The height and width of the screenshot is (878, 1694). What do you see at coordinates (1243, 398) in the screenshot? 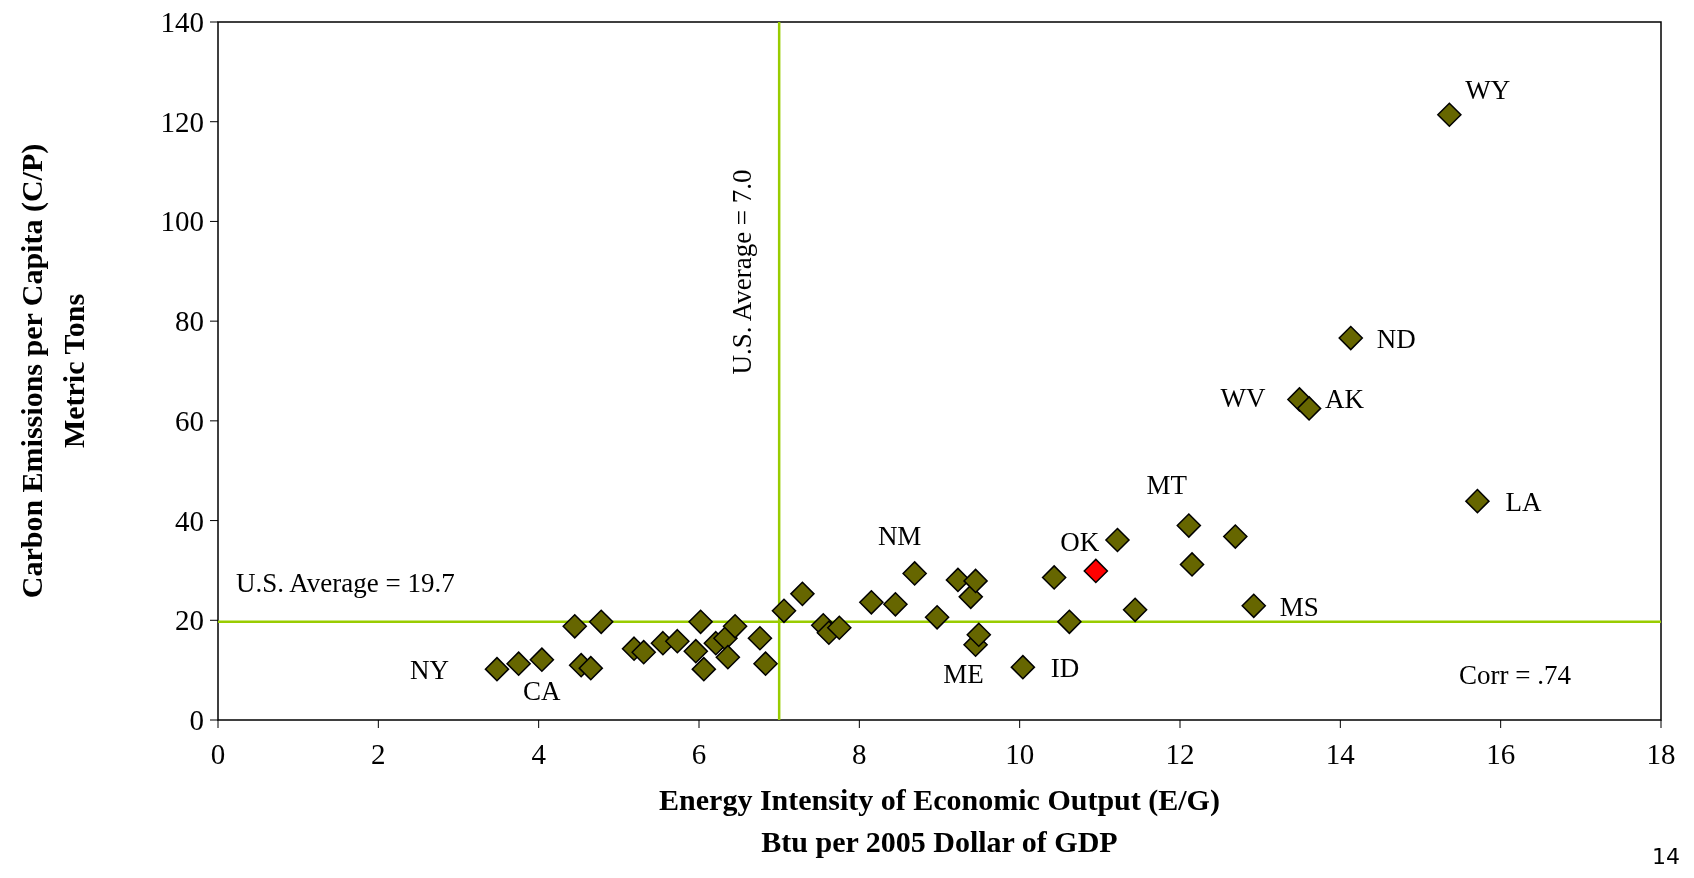
I see `annotation: WV` at bounding box center [1243, 398].